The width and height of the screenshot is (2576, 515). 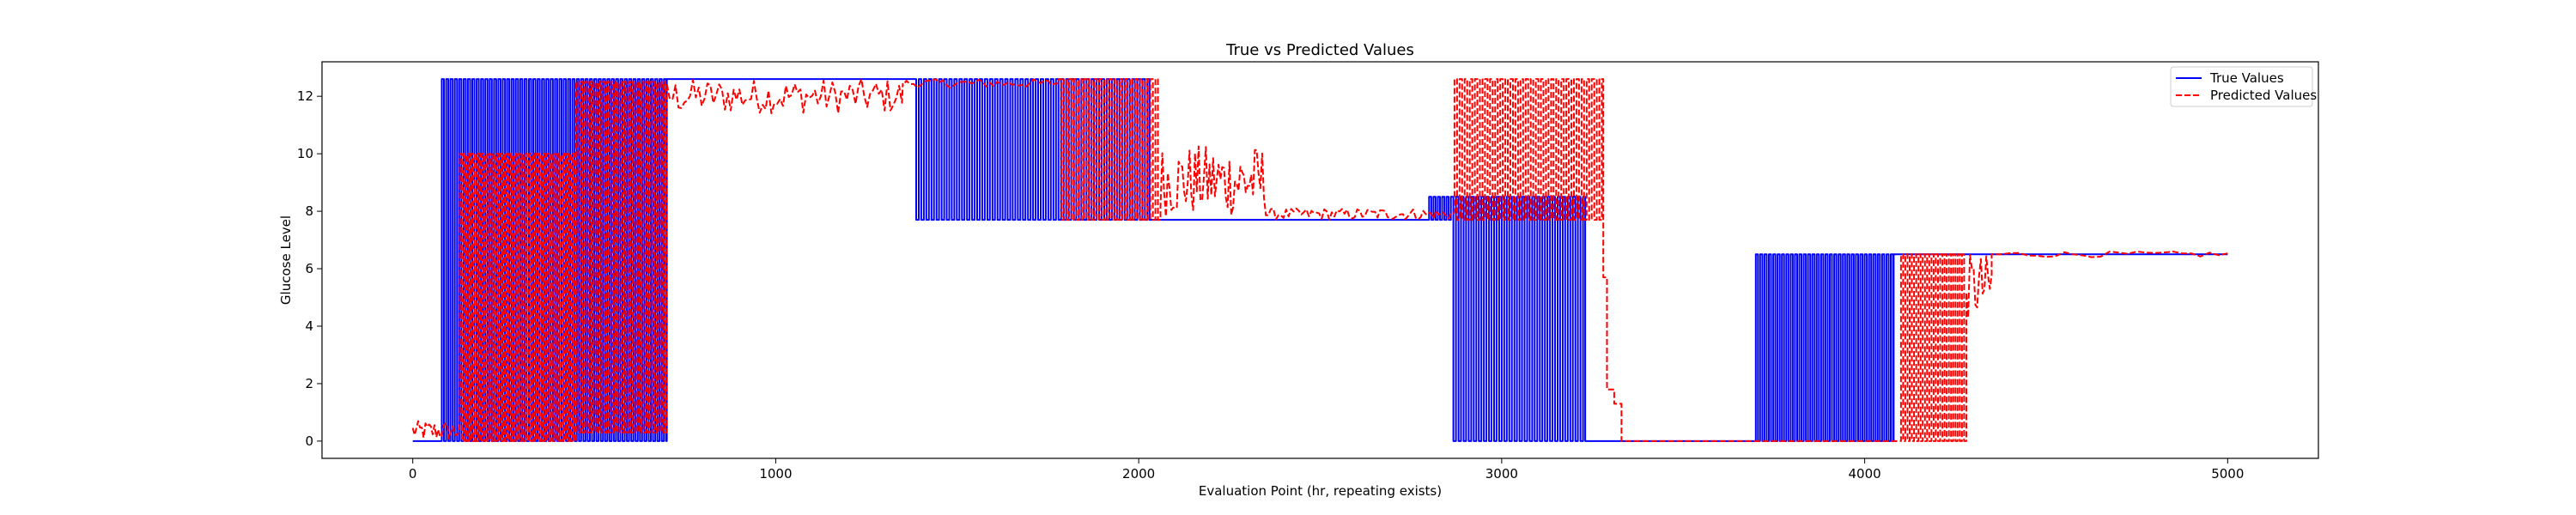 I want to click on x-tick-label: 3000, so click(x=1502, y=474).